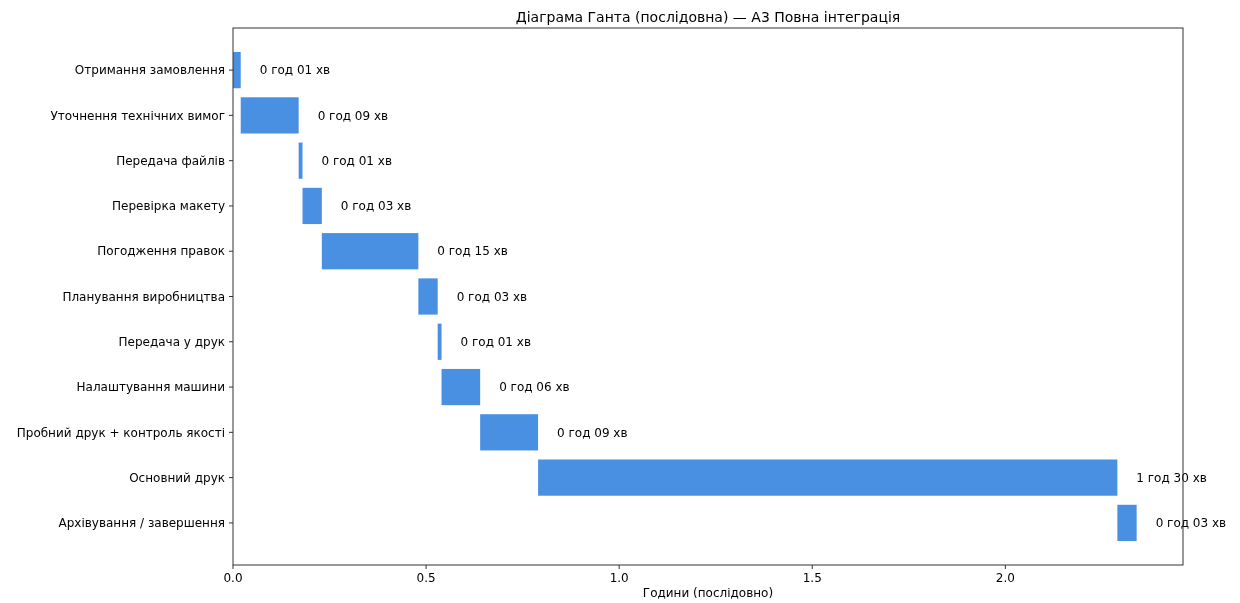 This screenshot has width=1240, height=603. Describe the element at coordinates (170, 160) in the screenshot. I see `y-tick-label: Передача файлів` at that location.